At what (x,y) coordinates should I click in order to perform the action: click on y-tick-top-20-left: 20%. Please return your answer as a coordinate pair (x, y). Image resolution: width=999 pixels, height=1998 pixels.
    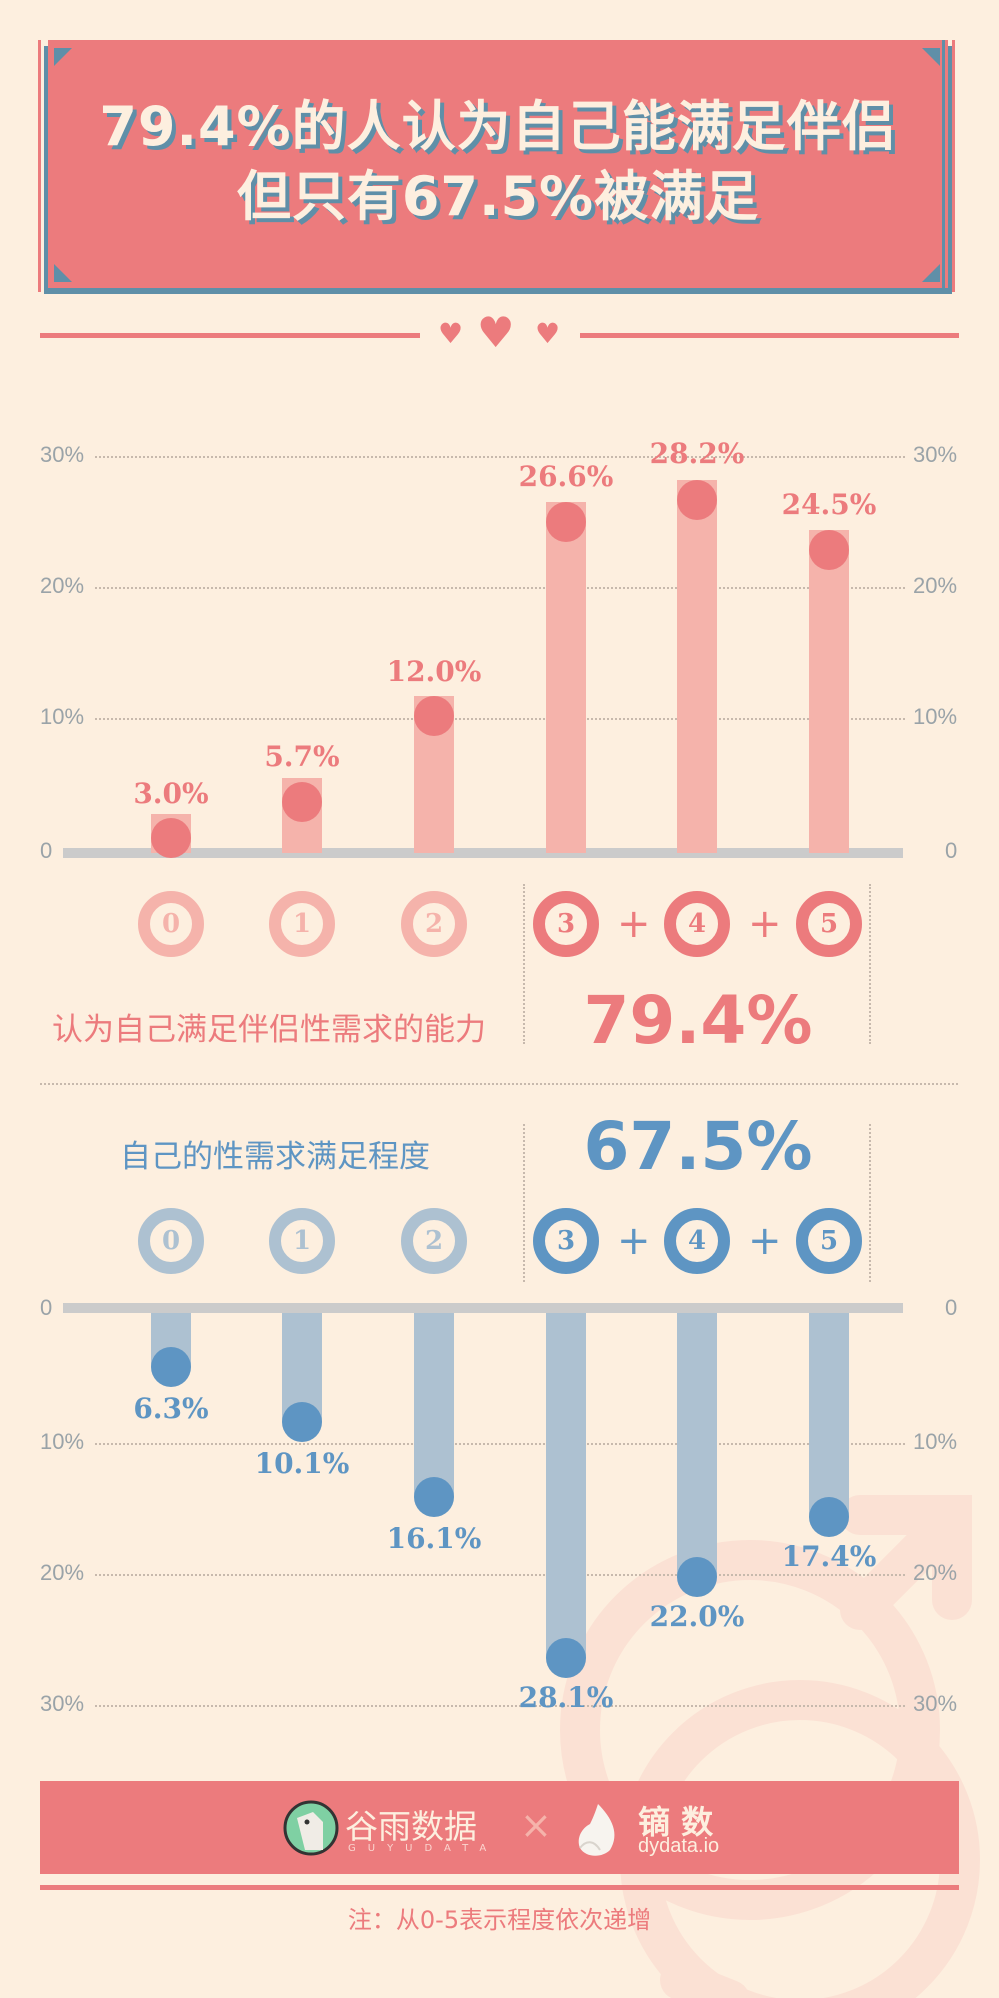
    Looking at the image, I should click on (62, 585).